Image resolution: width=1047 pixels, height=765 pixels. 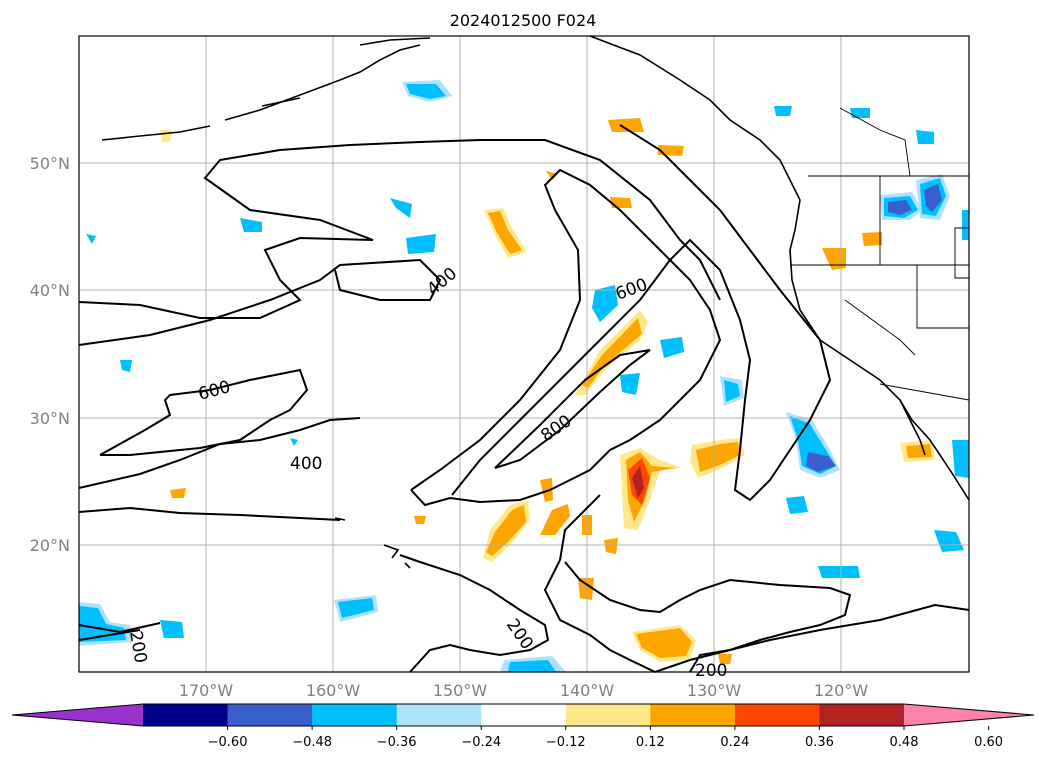 I want to click on contour-label: 200, so click(x=711, y=671).